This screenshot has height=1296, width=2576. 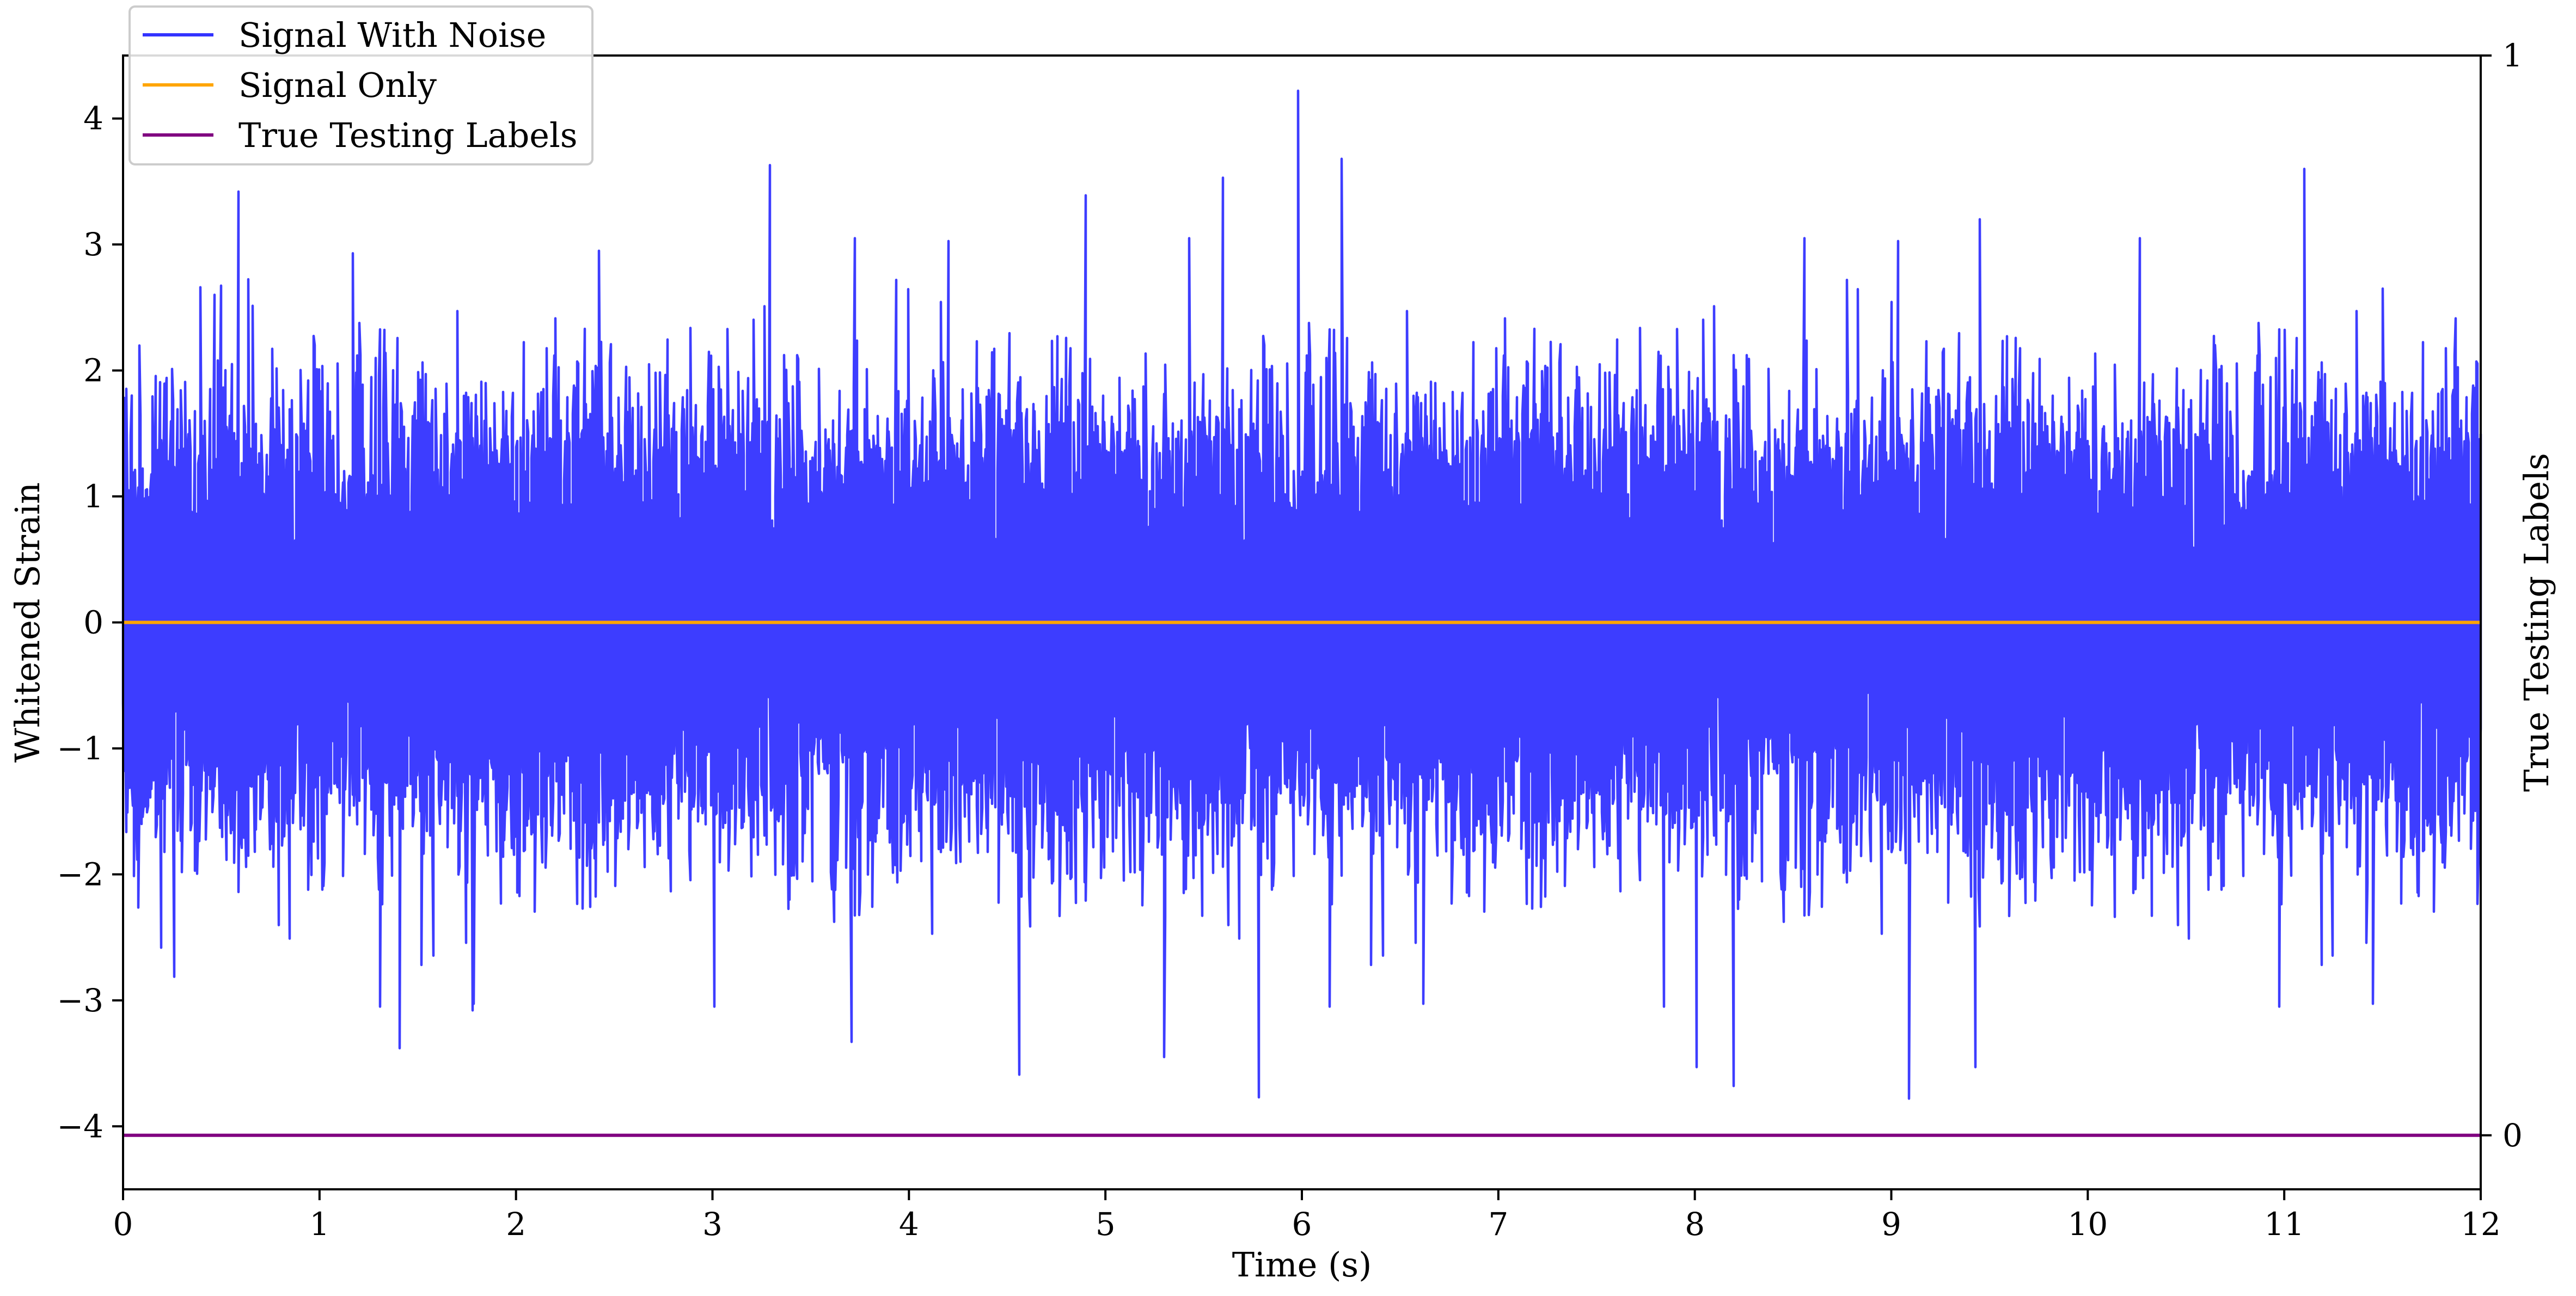 What do you see at coordinates (2087, 1224) in the screenshot?
I see `x-tick-label: 10` at bounding box center [2087, 1224].